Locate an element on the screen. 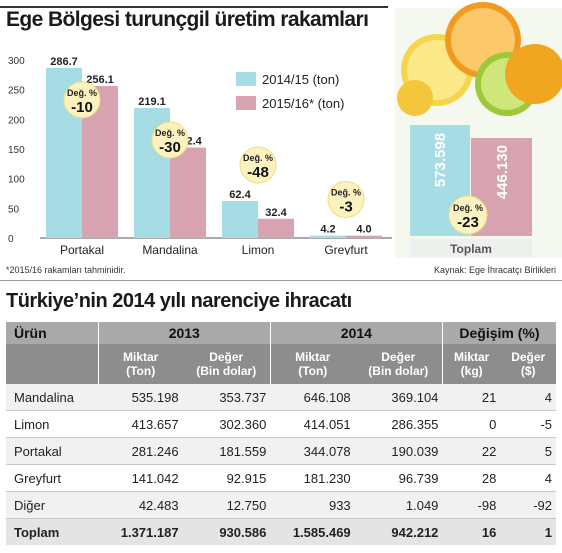 The height and width of the screenshot is (553, 562). cell-deger-2014: 942.212 is located at coordinates (398, 531).